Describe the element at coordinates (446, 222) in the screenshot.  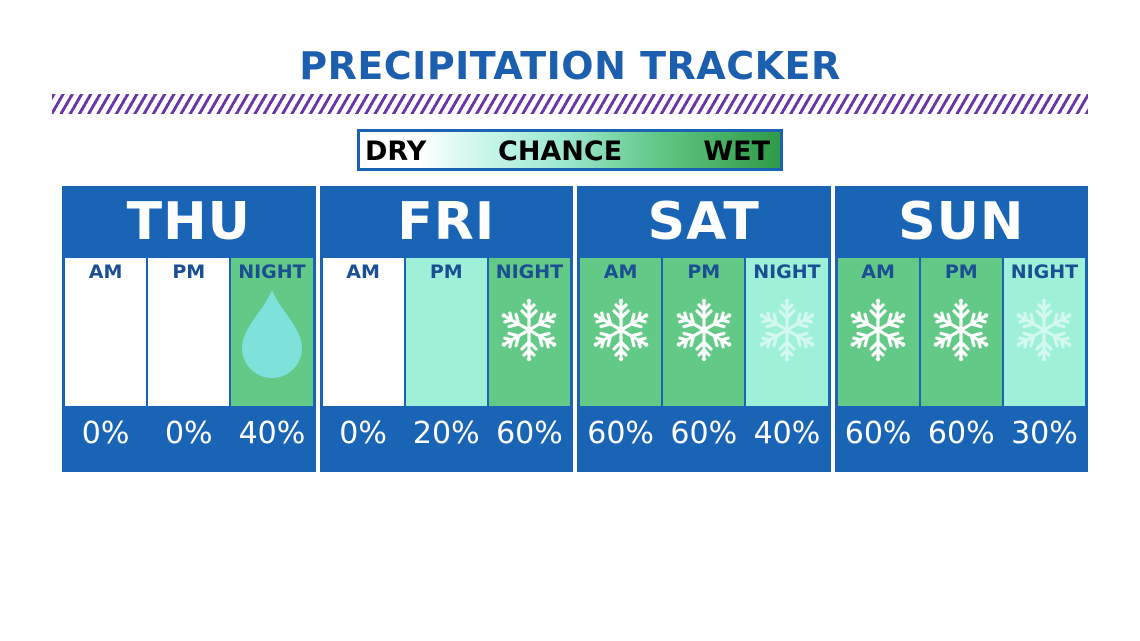
I see `day-name: FRI` at that location.